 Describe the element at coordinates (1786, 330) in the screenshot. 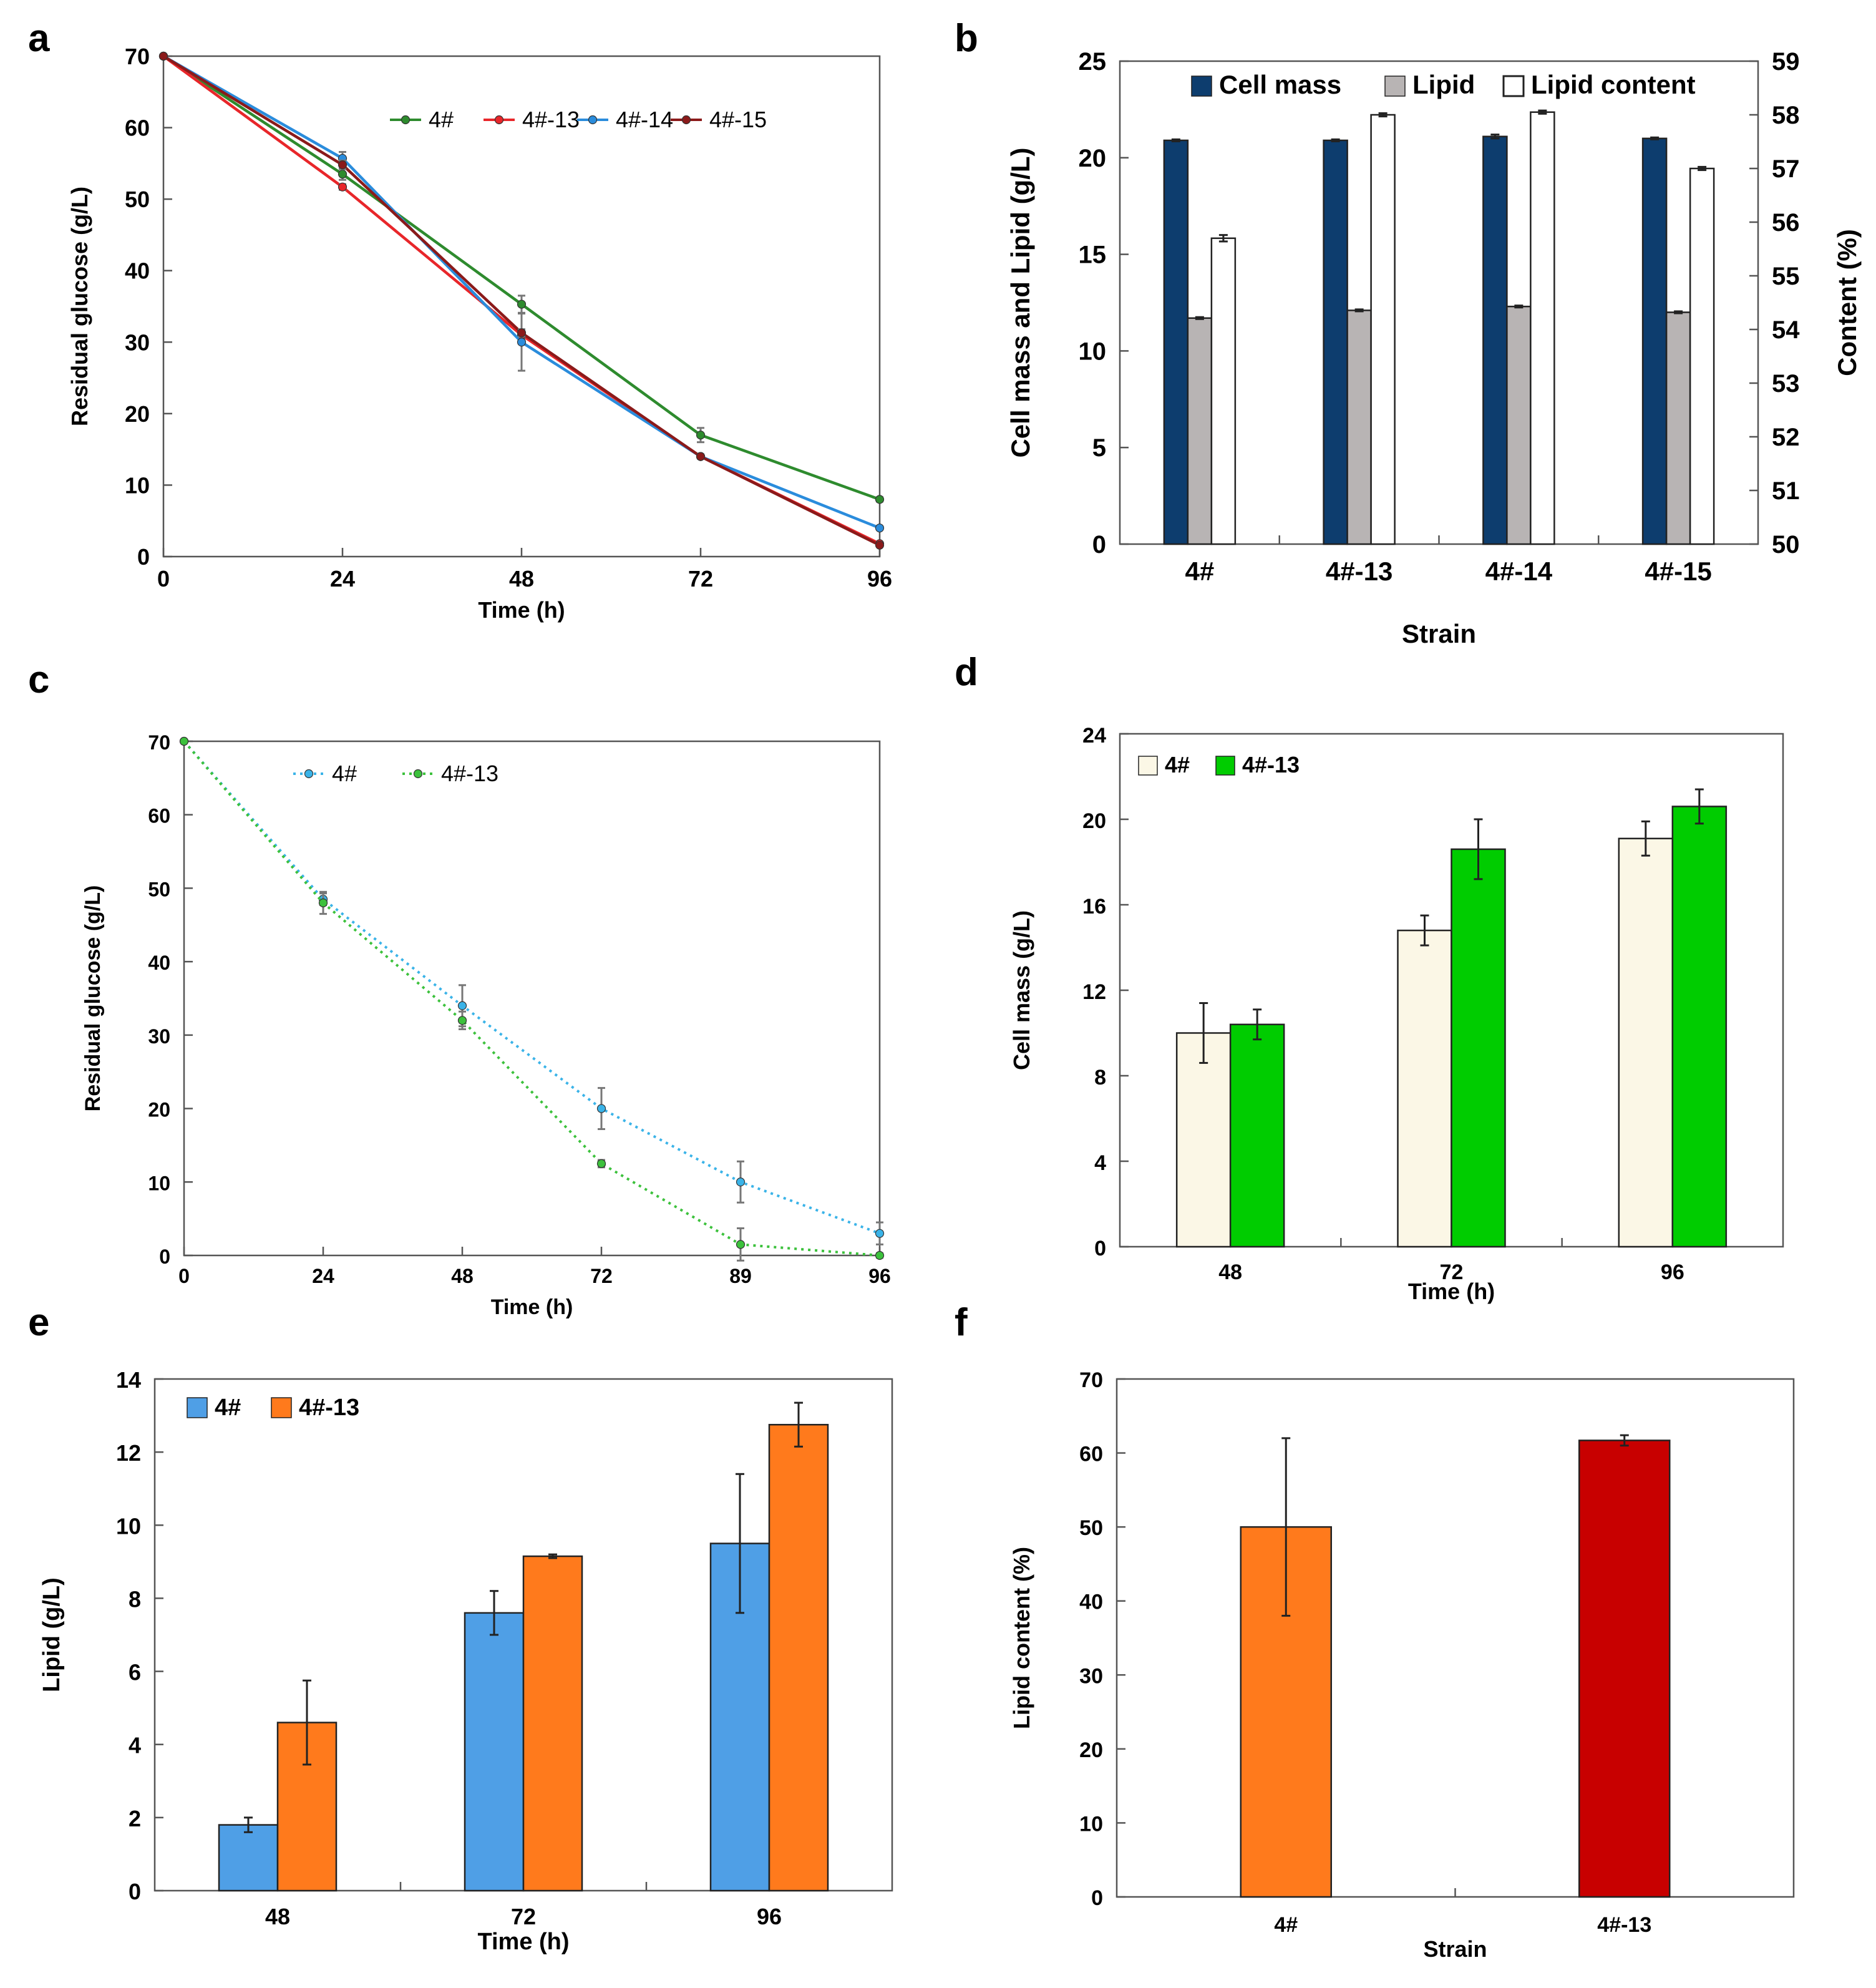

I see `y-right-tick-label: 54` at that location.